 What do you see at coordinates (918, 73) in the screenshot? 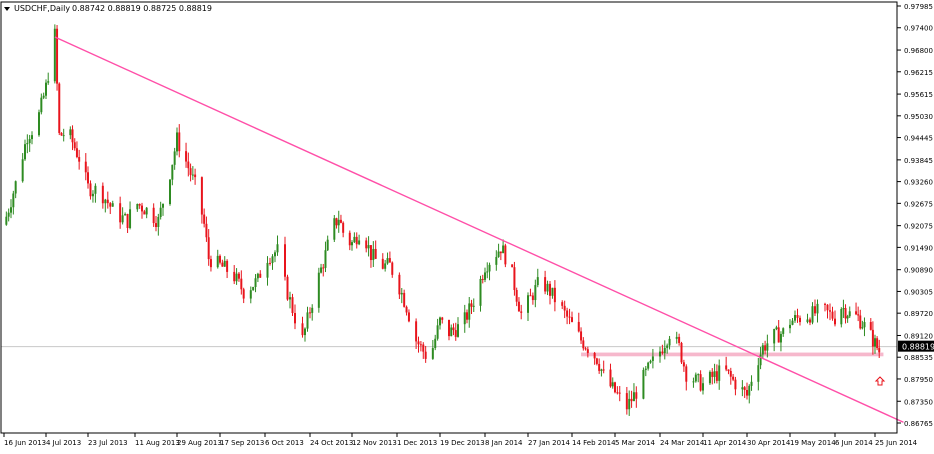
I see `y-tick-label: 0.96215` at bounding box center [918, 73].